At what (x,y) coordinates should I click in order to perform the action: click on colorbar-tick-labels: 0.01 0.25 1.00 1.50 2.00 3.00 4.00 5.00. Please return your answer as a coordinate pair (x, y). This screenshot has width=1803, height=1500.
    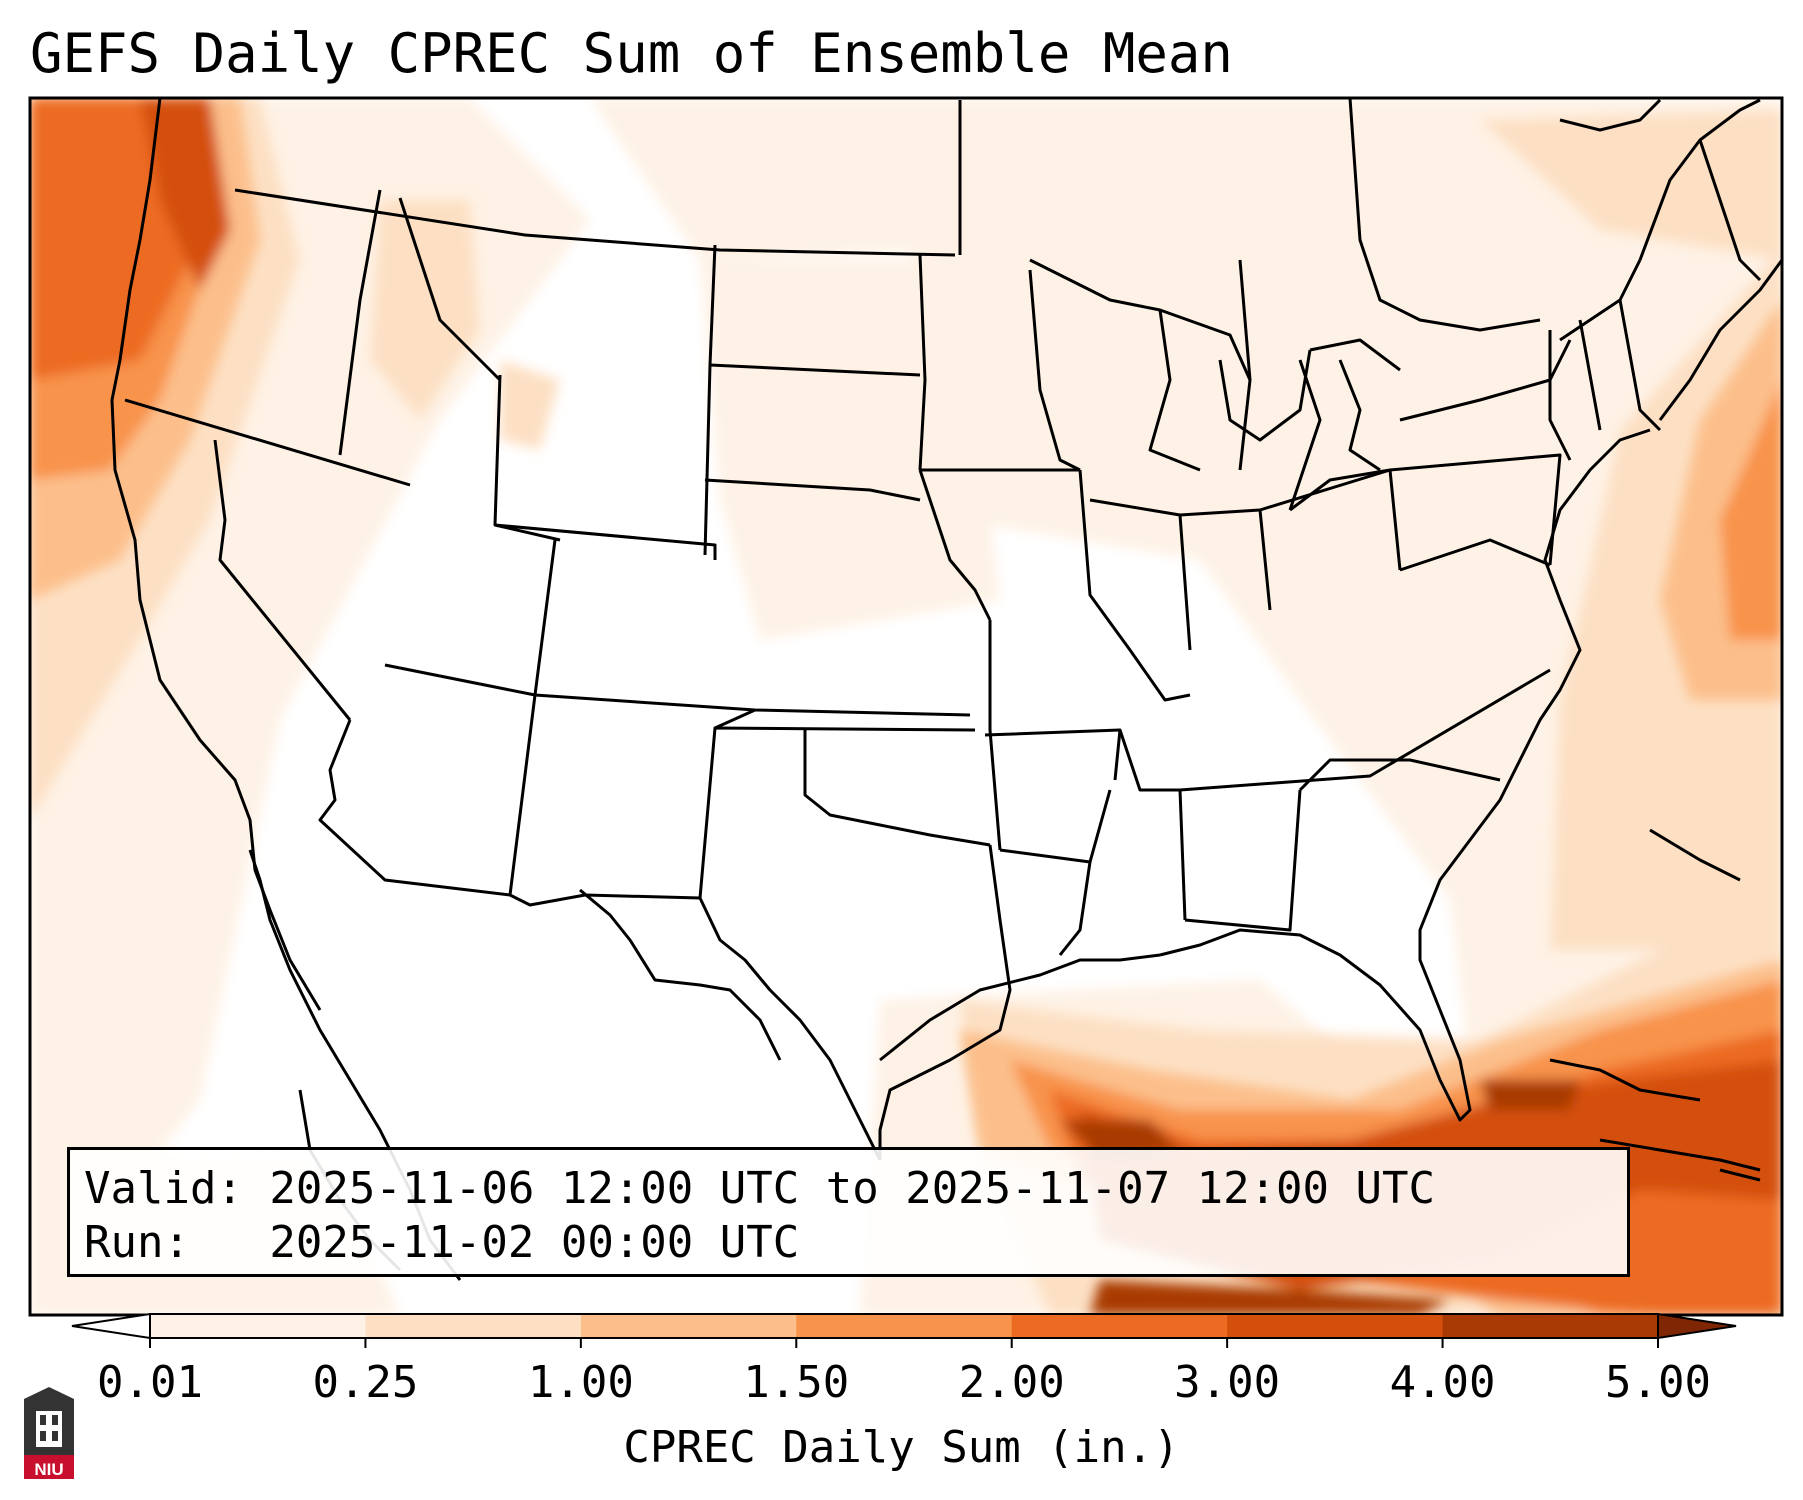
    Looking at the image, I should click on (901, 1385).